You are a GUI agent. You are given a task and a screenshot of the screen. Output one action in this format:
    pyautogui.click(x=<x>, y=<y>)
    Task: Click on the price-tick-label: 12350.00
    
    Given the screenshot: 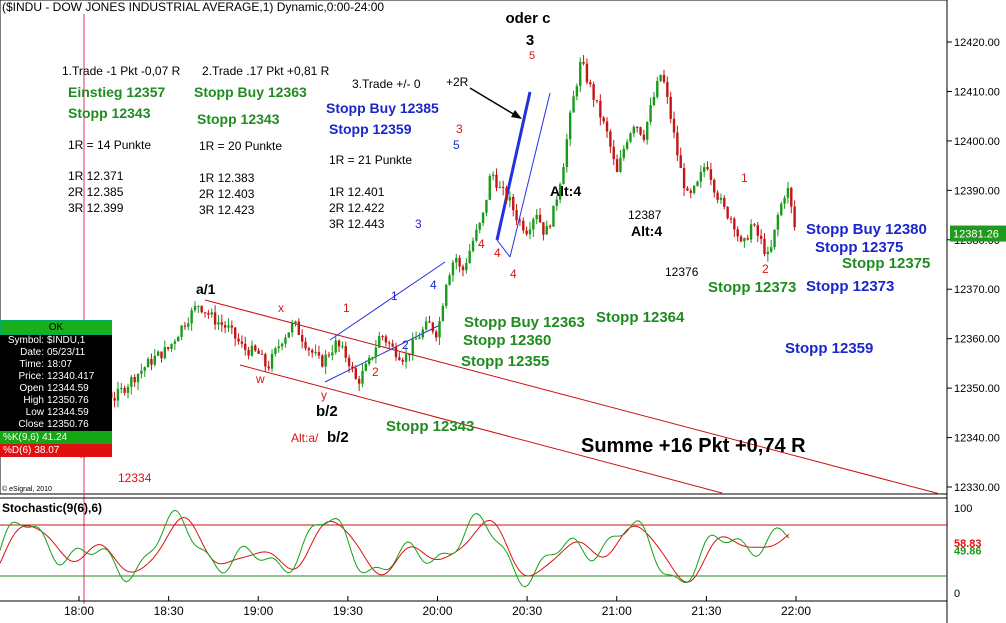 What is the action you would take?
    pyautogui.click(x=977, y=389)
    